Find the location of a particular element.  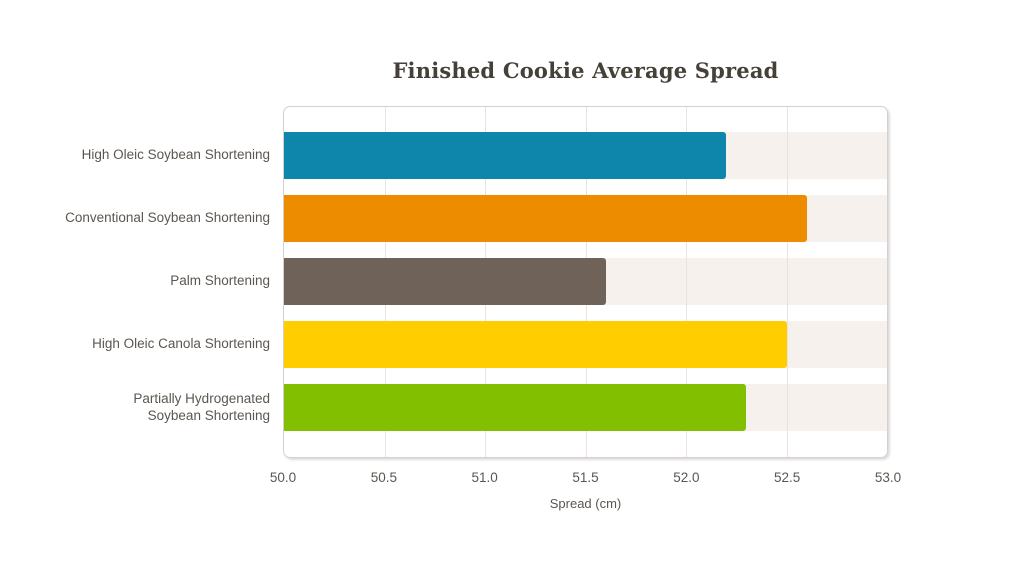

category-label: Conventional Soybean Shortening is located at coordinates (167, 218).